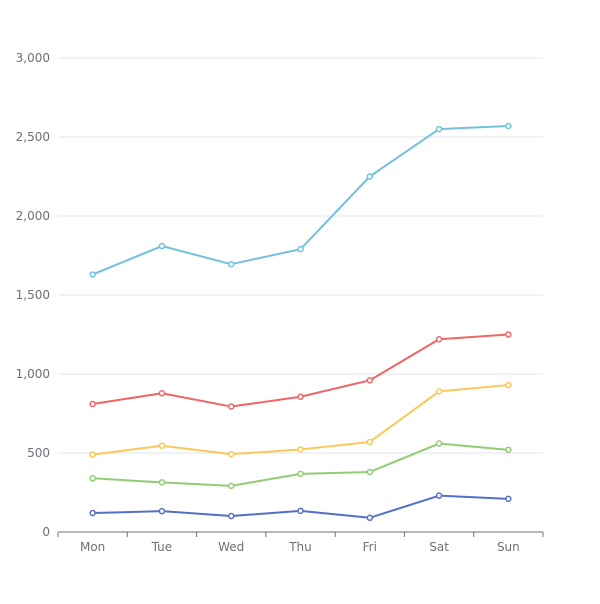 This screenshot has height=604, width=600. What do you see at coordinates (92, 547) in the screenshot?
I see `x-tick-label: Mon` at bounding box center [92, 547].